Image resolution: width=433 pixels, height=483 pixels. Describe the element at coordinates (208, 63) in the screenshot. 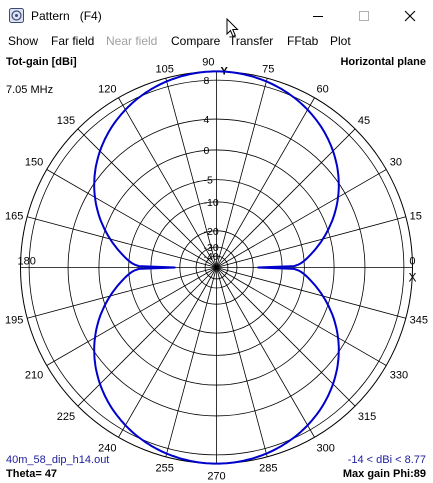

I see `angle-label: 90` at that location.